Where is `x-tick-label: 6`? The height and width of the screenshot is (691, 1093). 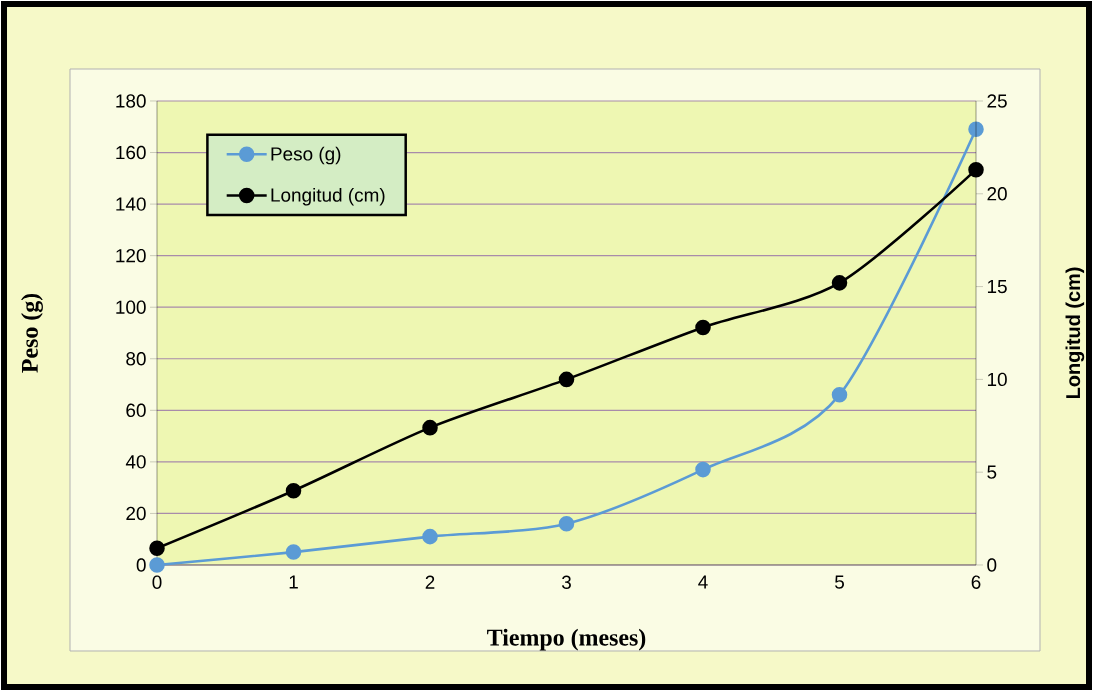 x-tick-label: 6 is located at coordinates (976, 582).